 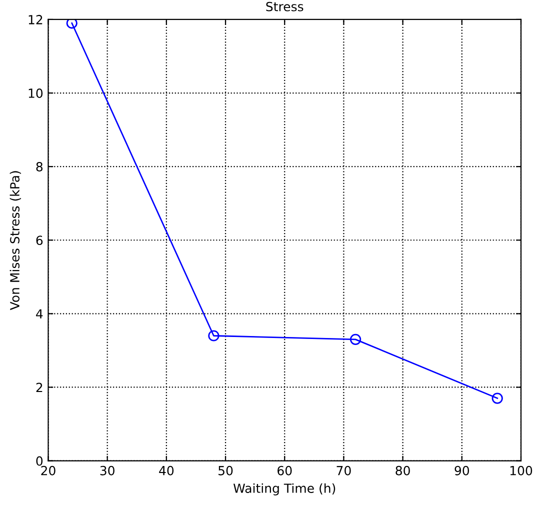 I want to click on x-tick-label: 30, so click(x=107, y=471).